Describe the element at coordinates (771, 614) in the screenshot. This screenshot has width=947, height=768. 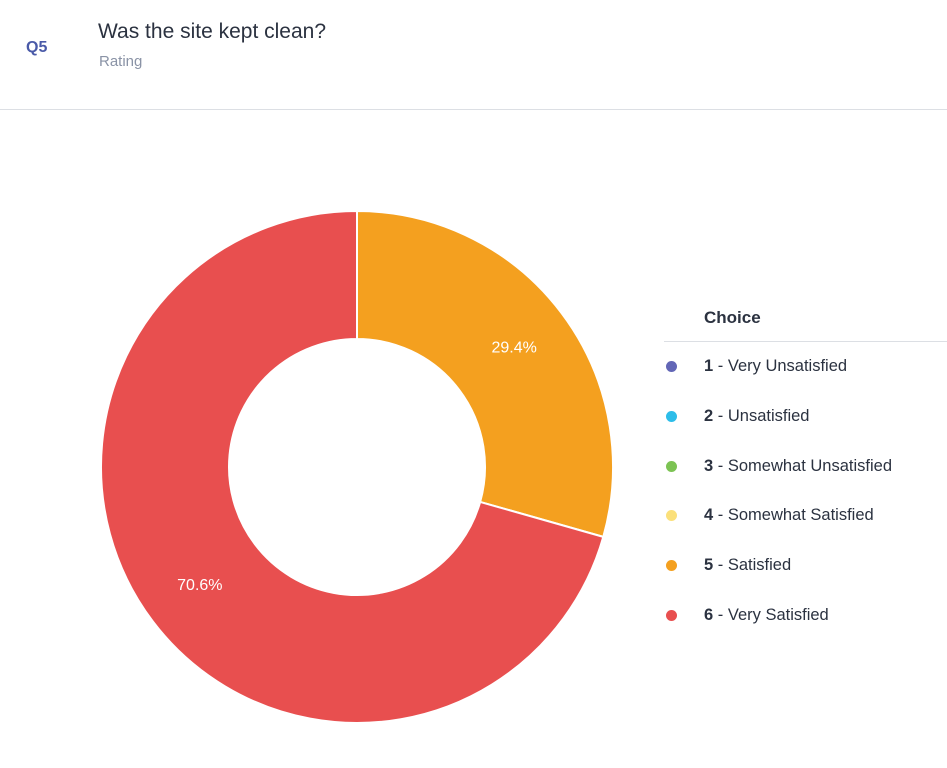
I see `legend-choice-text: - Very Satisfied` at that location.